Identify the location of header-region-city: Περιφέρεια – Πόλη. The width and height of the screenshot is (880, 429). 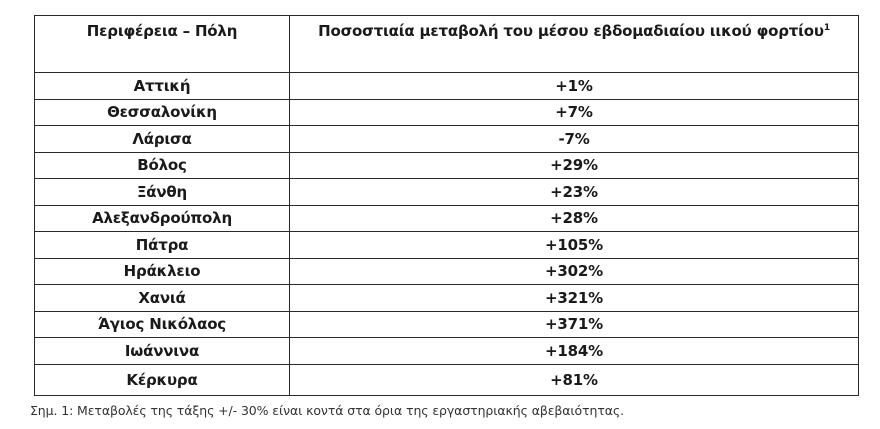
(162, 44).